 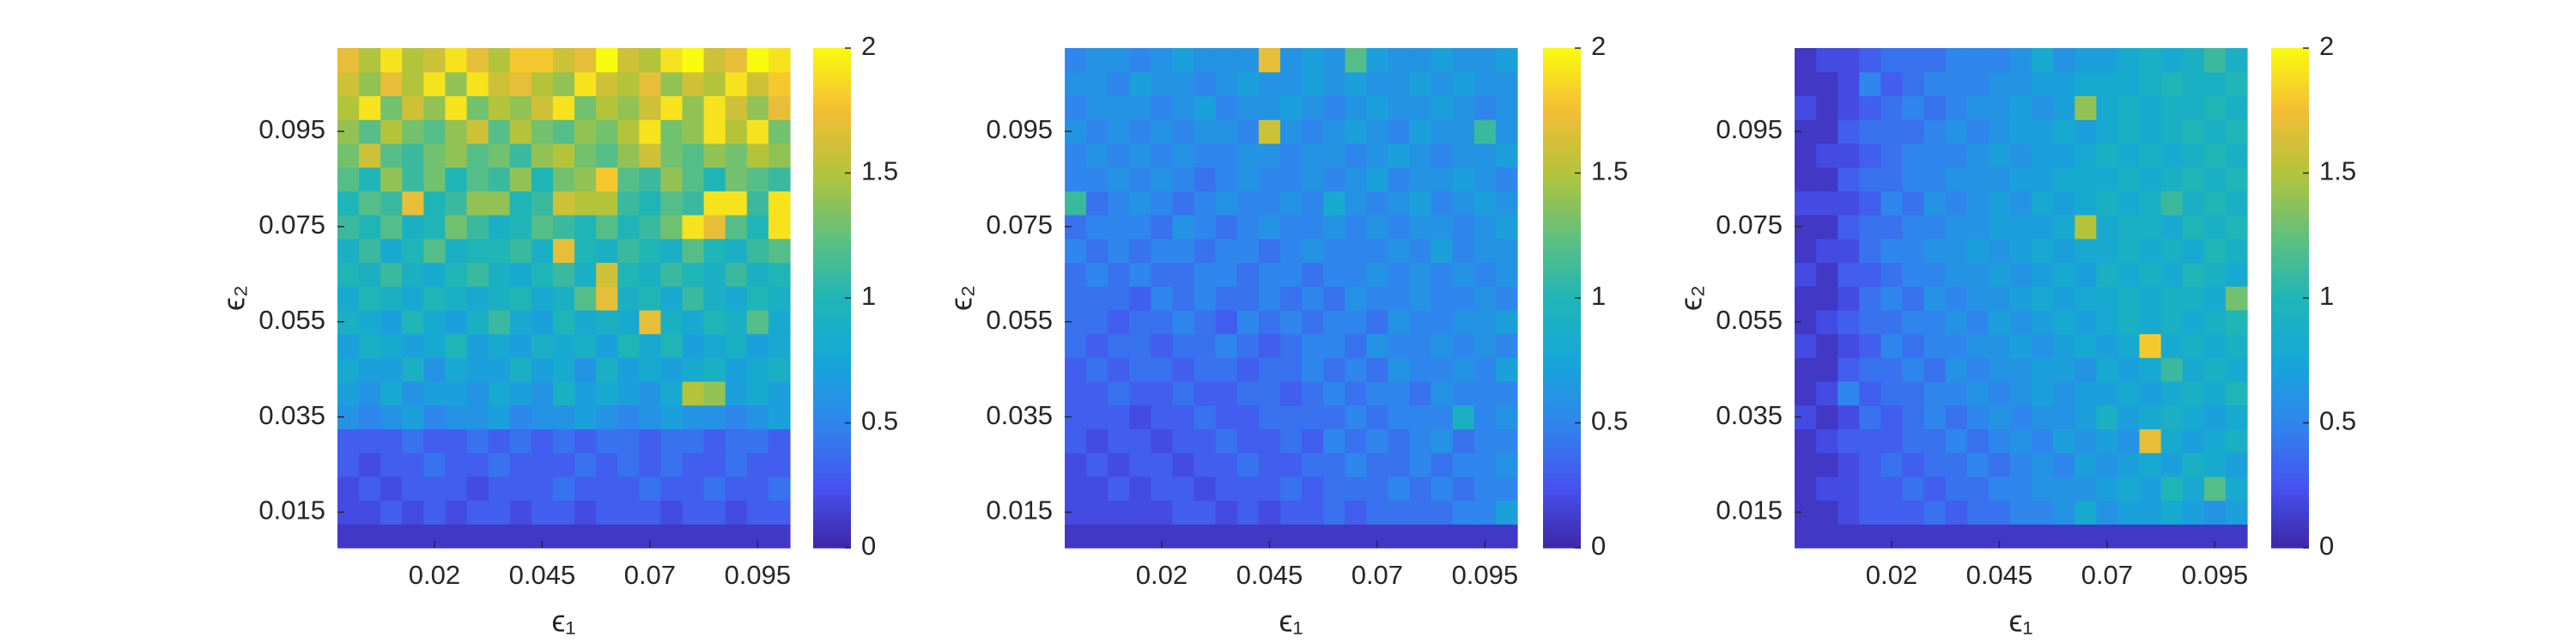 What do you see at coordinates (1020, 225) in the screenshot?
I see `y-tick-label: 0.075` at bounding box center [1020, 225].